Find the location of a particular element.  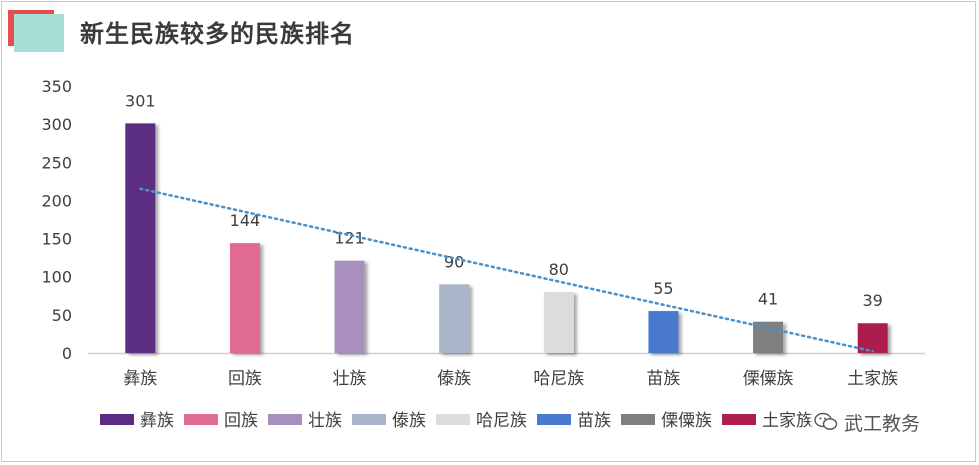

legend-label: 回族 is located at coordinates (241, 421).